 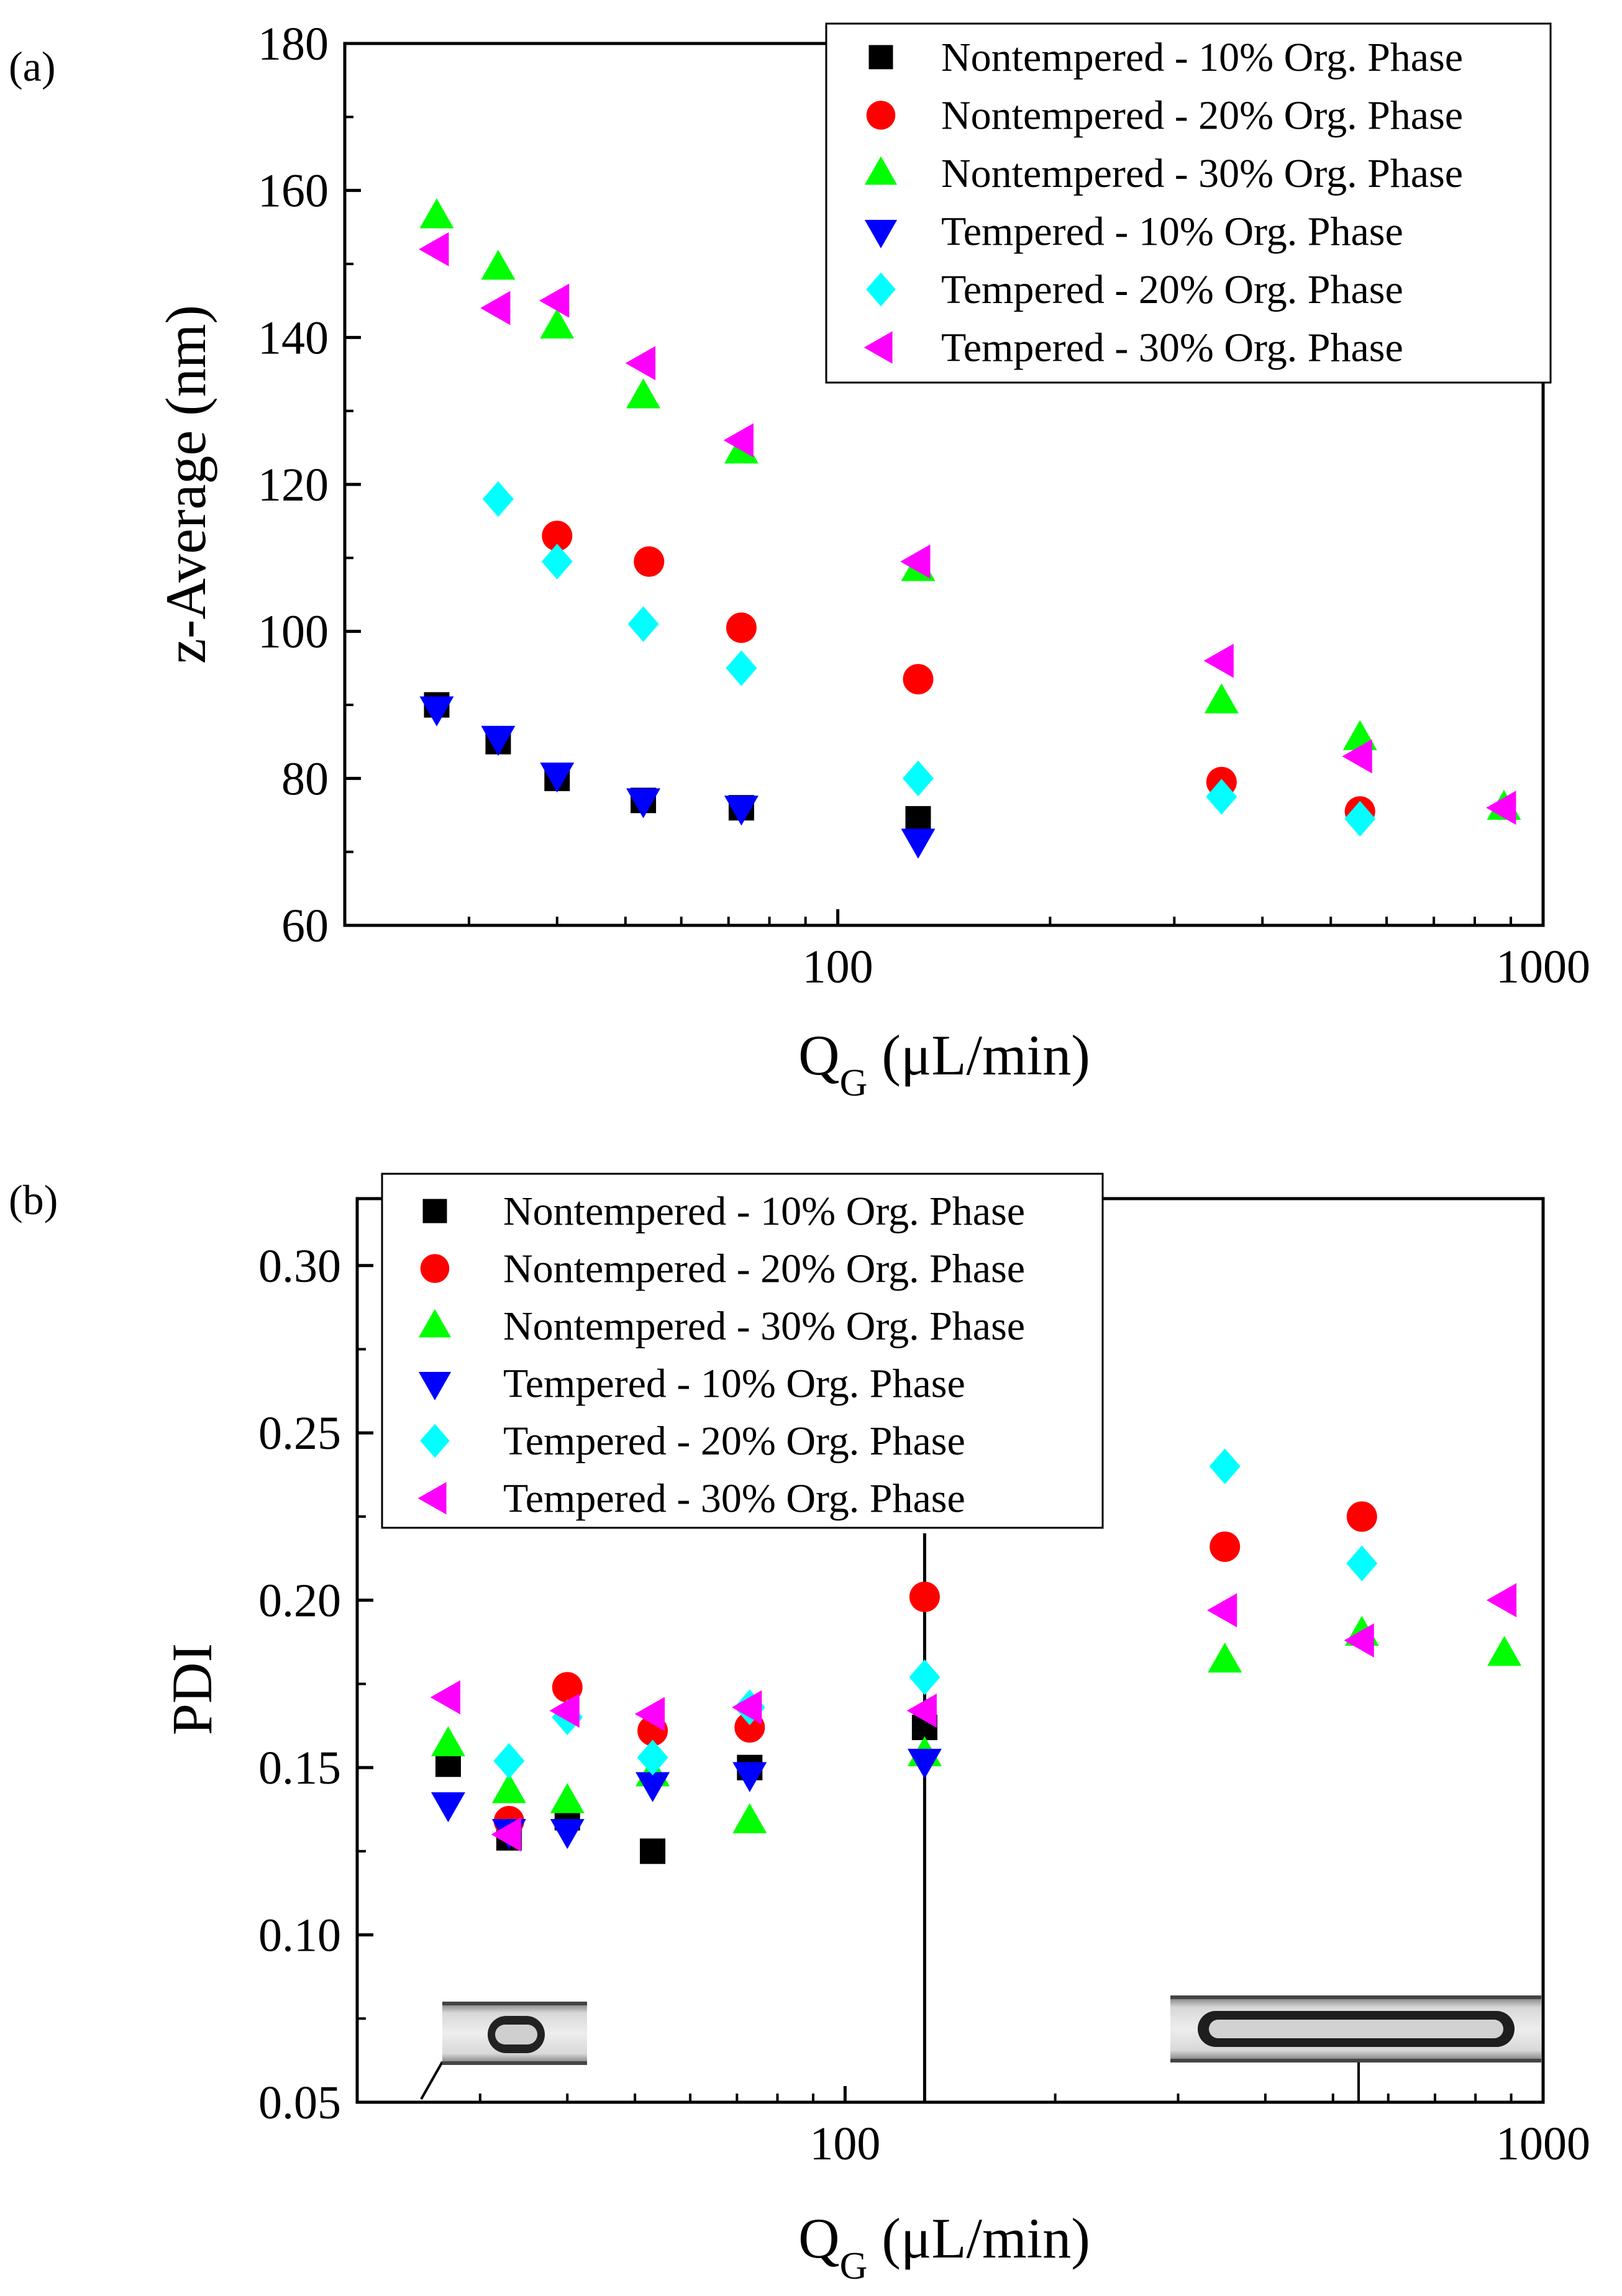 What do you see at coordinates (293, 44) in the screenshot?
I see `y-tick-label-a: 180` at bounding box center [293, 44].